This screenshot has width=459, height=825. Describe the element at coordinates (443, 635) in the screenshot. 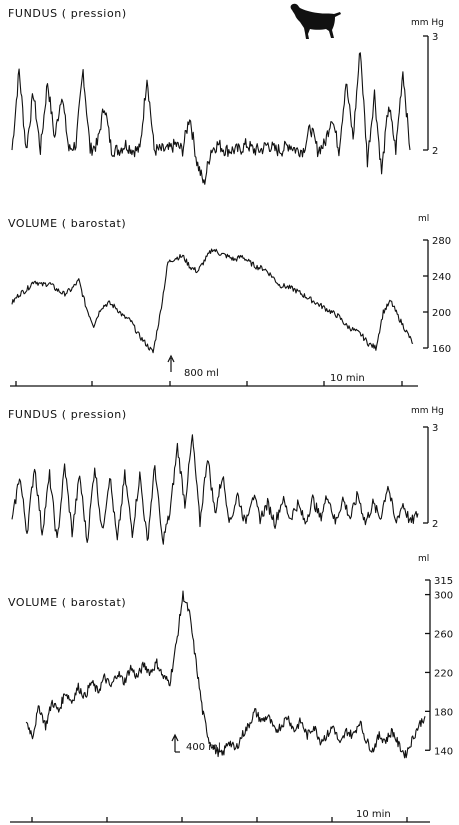

I see `y-tick-label: 260` at that location.